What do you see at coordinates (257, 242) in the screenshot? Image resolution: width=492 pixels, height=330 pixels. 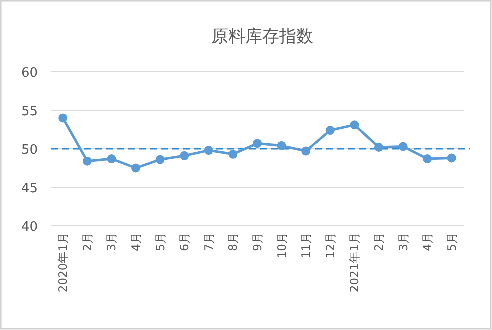 I see `x-tick-label: 9月` at bounding box center [257, 242].